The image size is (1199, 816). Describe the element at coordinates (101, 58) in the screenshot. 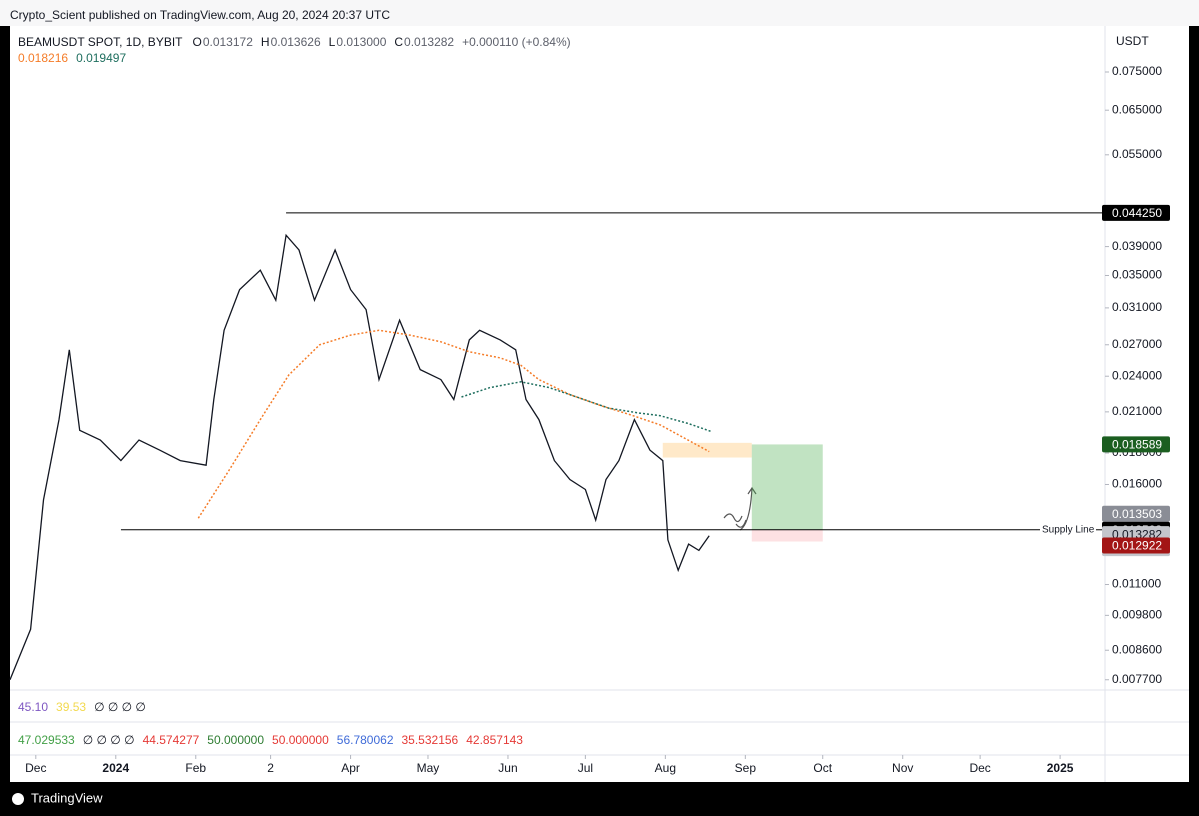

I see `legend-text: 0.019497` at that location.